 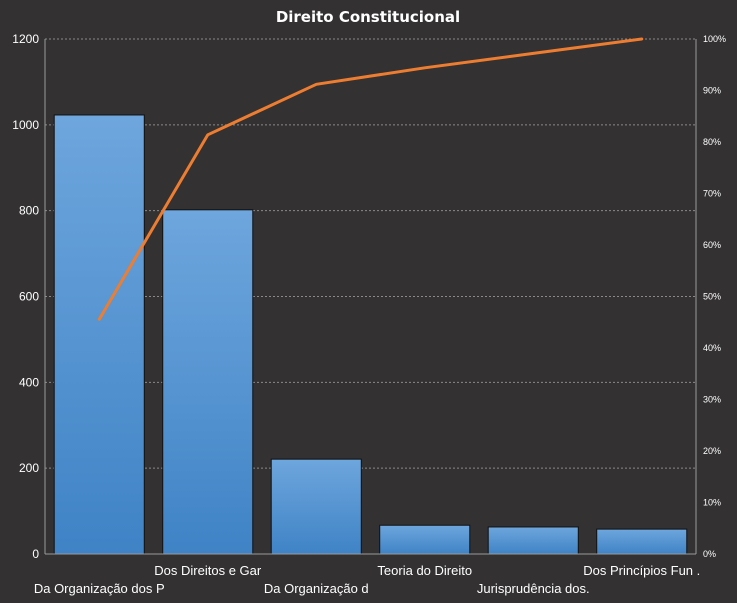 I want to click on y2-tick-label: 0%, so click(x=709, y=554).